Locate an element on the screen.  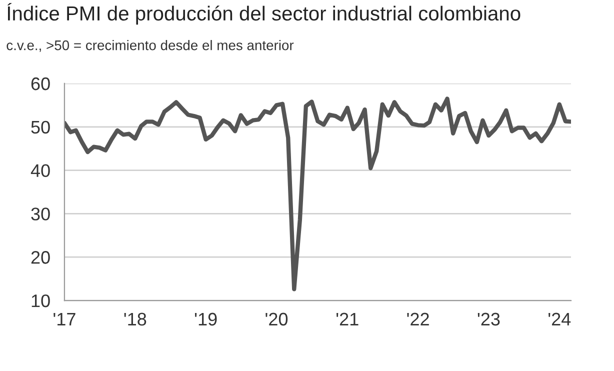
chart-subtitle: c.v.e., >50 = crecimiento desde el mes anterior is located at coordinates (150, 46).